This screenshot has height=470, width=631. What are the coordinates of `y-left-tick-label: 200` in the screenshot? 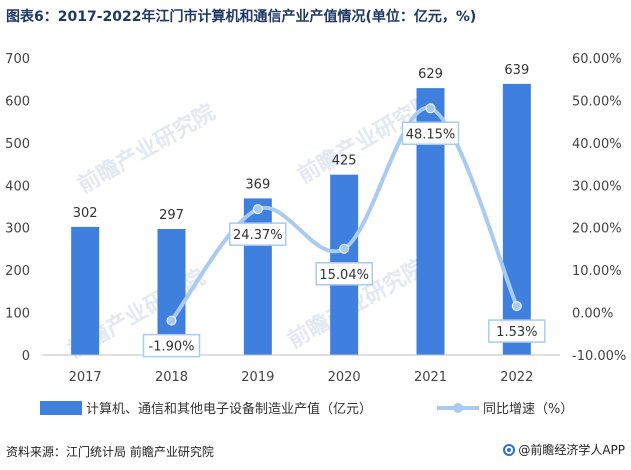 It's located at (17, 271).